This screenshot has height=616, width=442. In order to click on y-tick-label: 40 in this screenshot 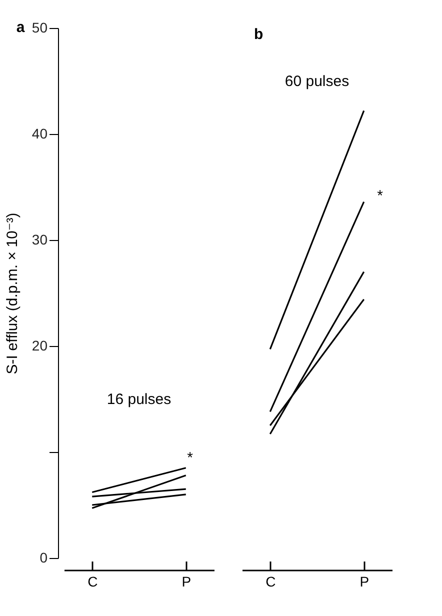, I will do `click(40, 134)`.